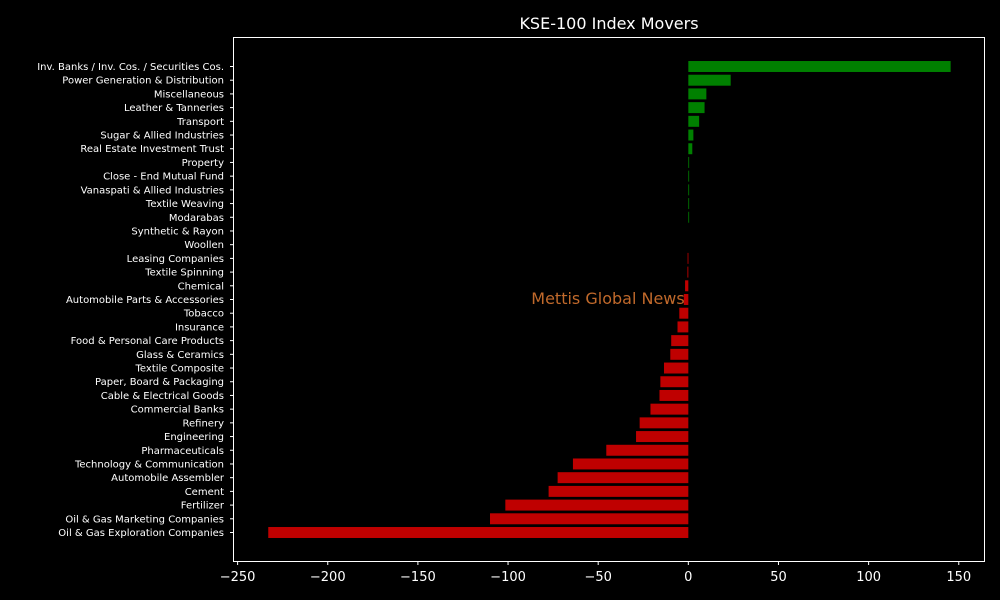 The width and height of the screenshot is (1000, 600). I want to click on watermark: Mettis Global News, so click(607, 298).